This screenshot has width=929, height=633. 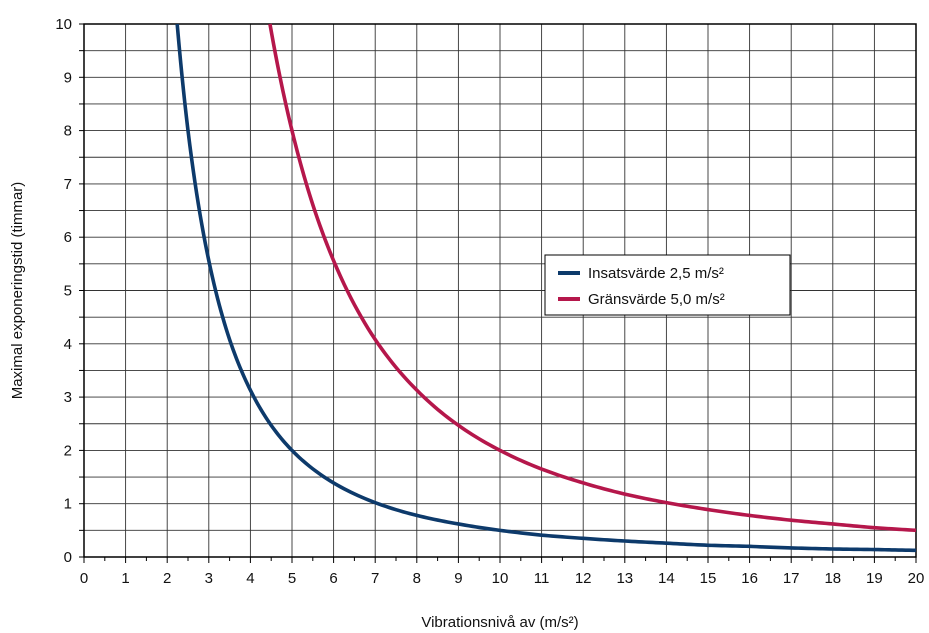 I want to click on legend-label: Gränsvärde 5,0 m/s², so click(x=656, y=299).